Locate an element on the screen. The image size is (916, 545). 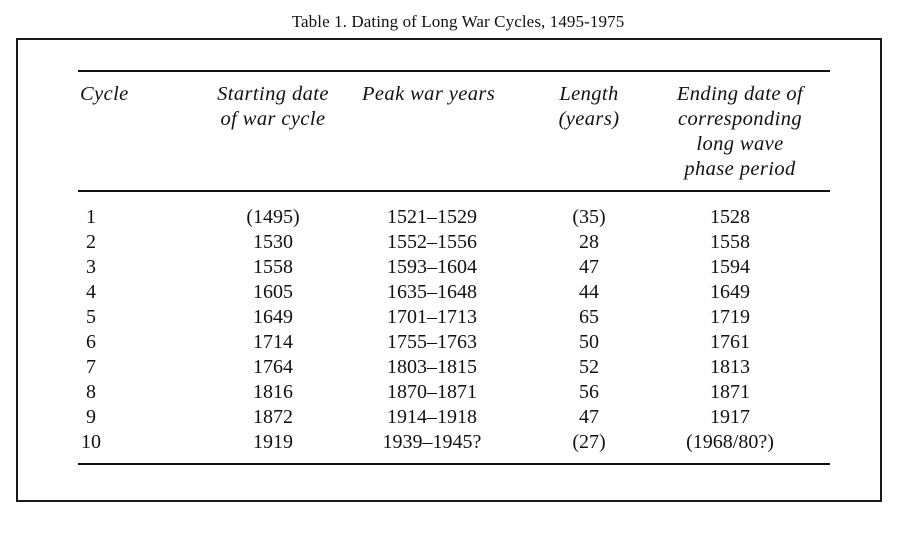
table-row: 3 1558 1593–1604 47 1594 is located at coordinates (458, 267).